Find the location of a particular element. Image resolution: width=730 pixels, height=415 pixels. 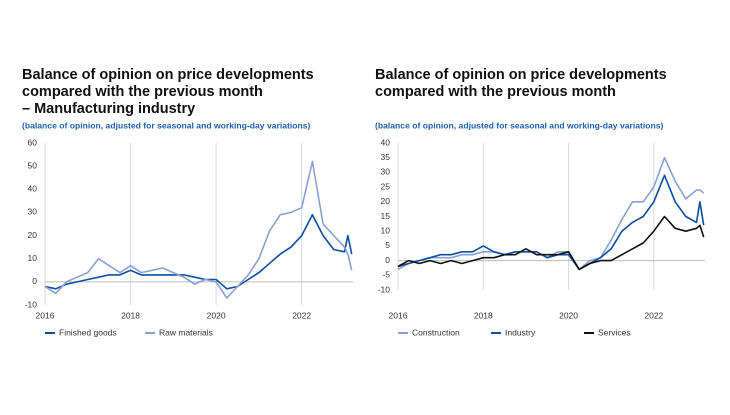

y-tick-label: 50 is located at coordinates (33, 165).